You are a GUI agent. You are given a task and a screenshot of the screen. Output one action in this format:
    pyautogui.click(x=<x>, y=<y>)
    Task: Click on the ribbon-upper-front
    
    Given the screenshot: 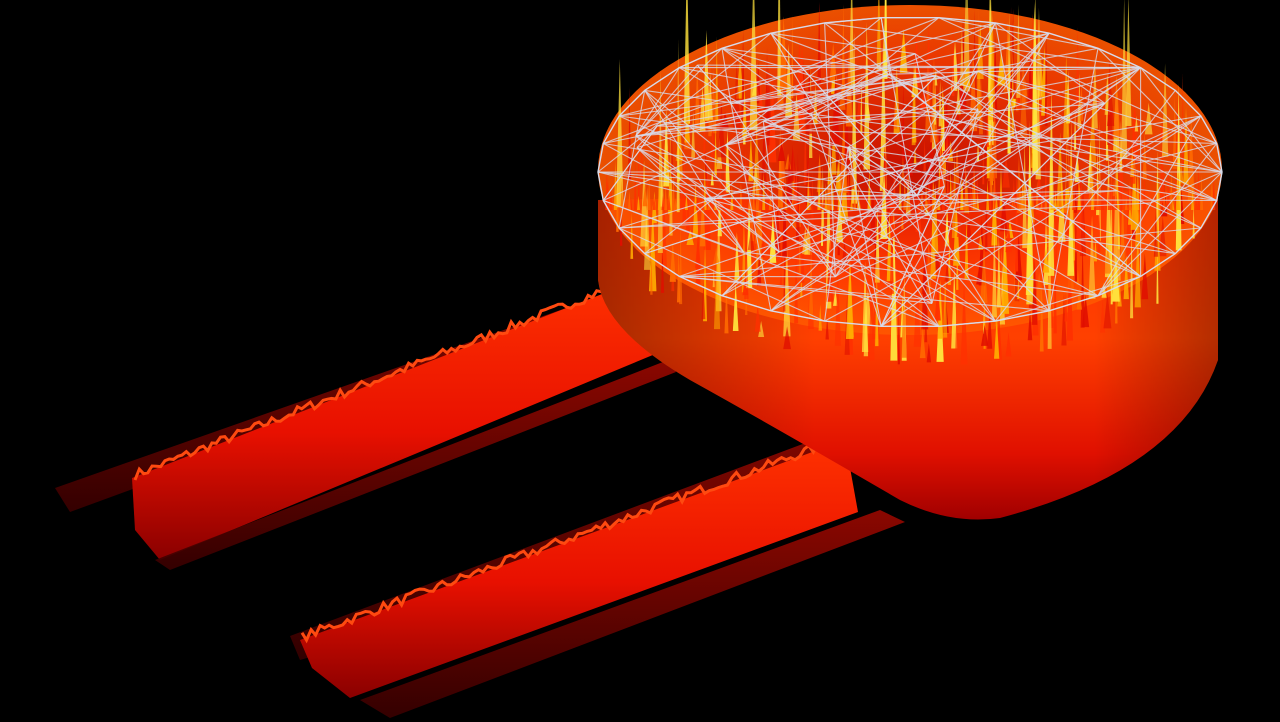 What is the action you would take?
    pyautogui.click(x=415, y=465)
    